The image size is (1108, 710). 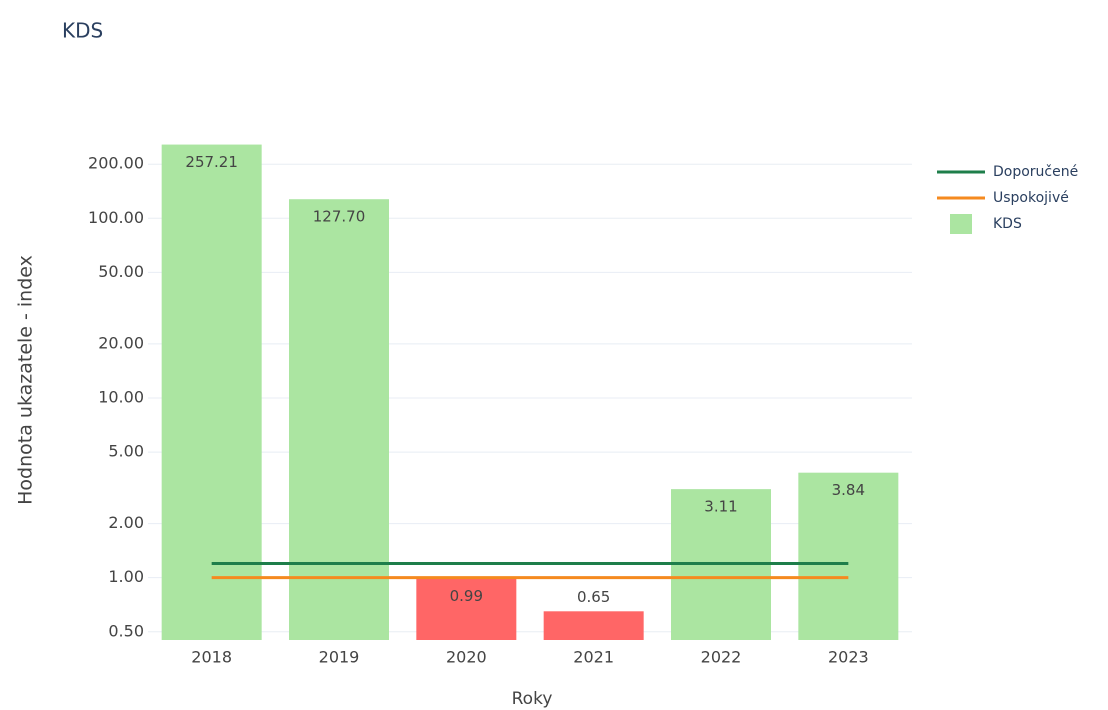 What do you see at coordinates (126, 630) in the screenshot?
I see `y-tick-label: 0.50` at bounding box center [126, 630].